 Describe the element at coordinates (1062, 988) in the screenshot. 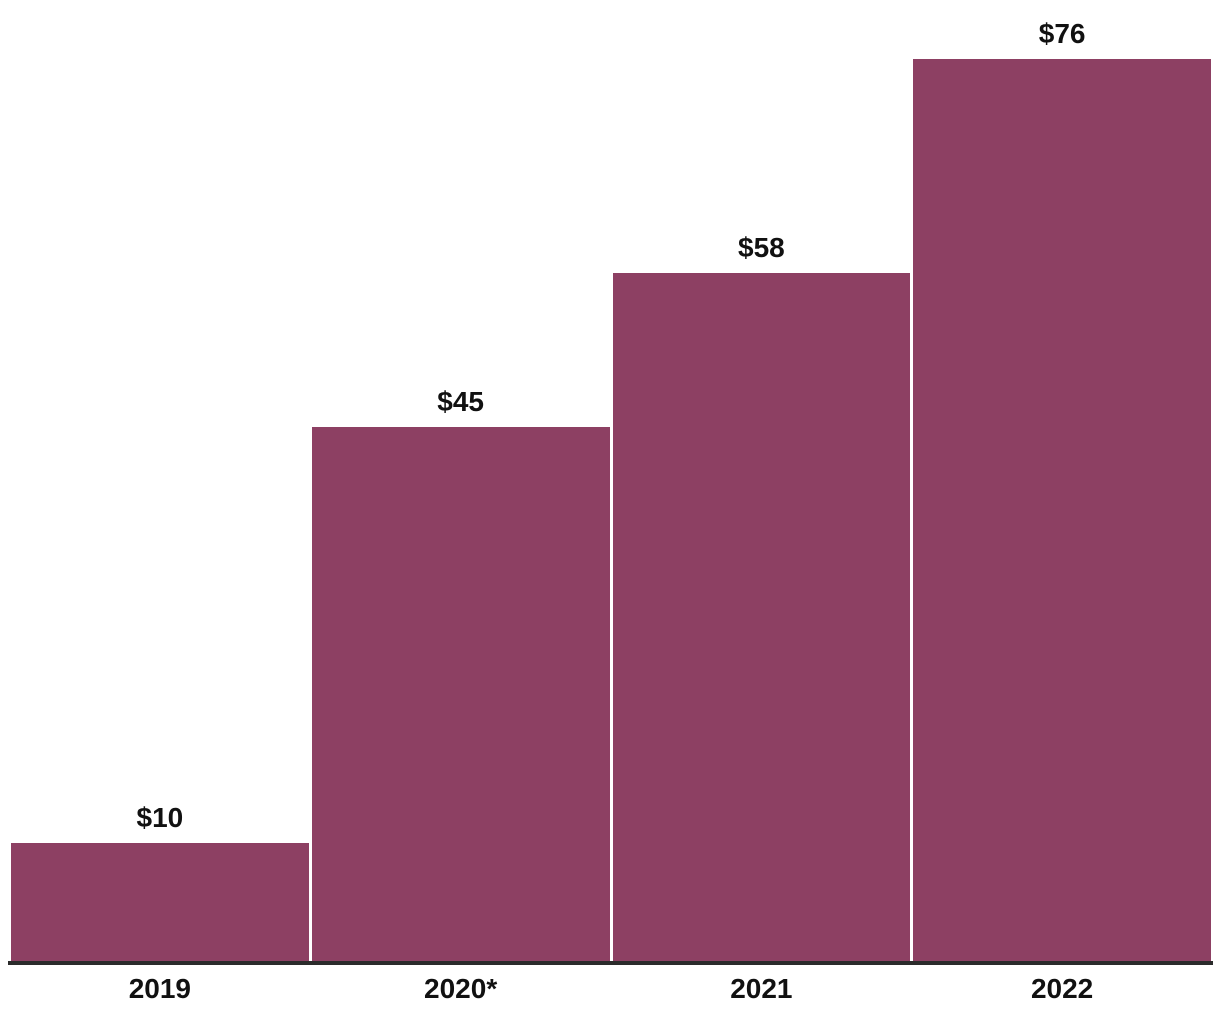

I see `x-tick-label: 2022` at that location.